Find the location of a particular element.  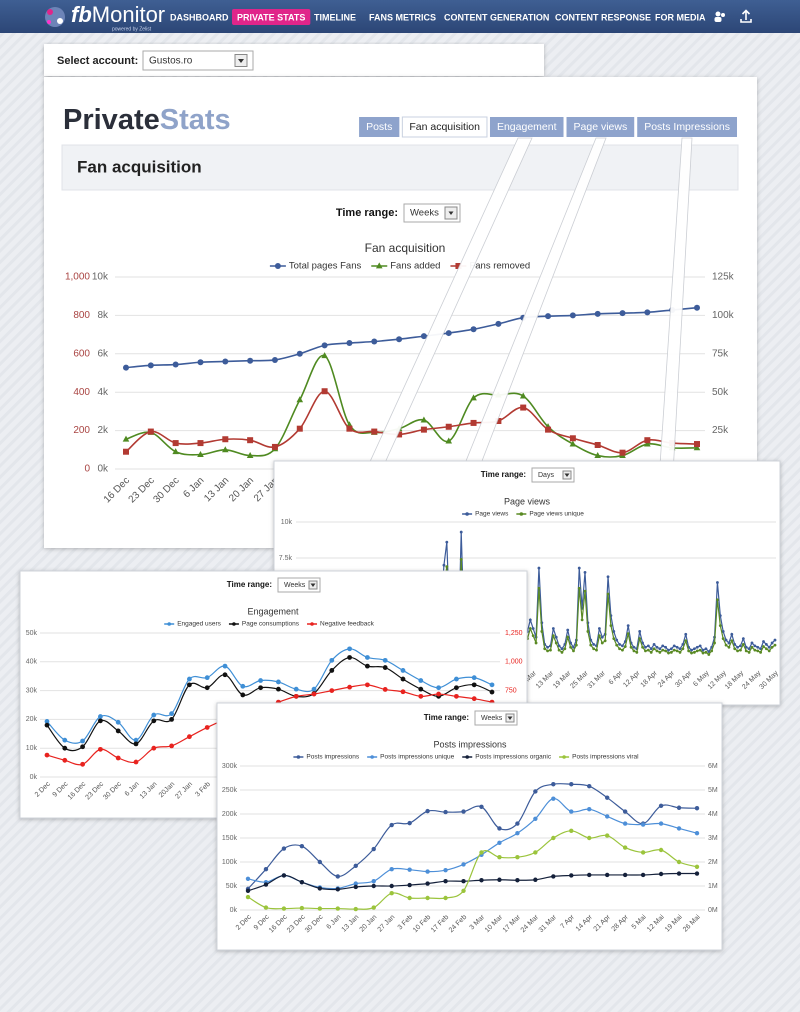

legend-label: Posts impressions is located at coordinates (332, 757).